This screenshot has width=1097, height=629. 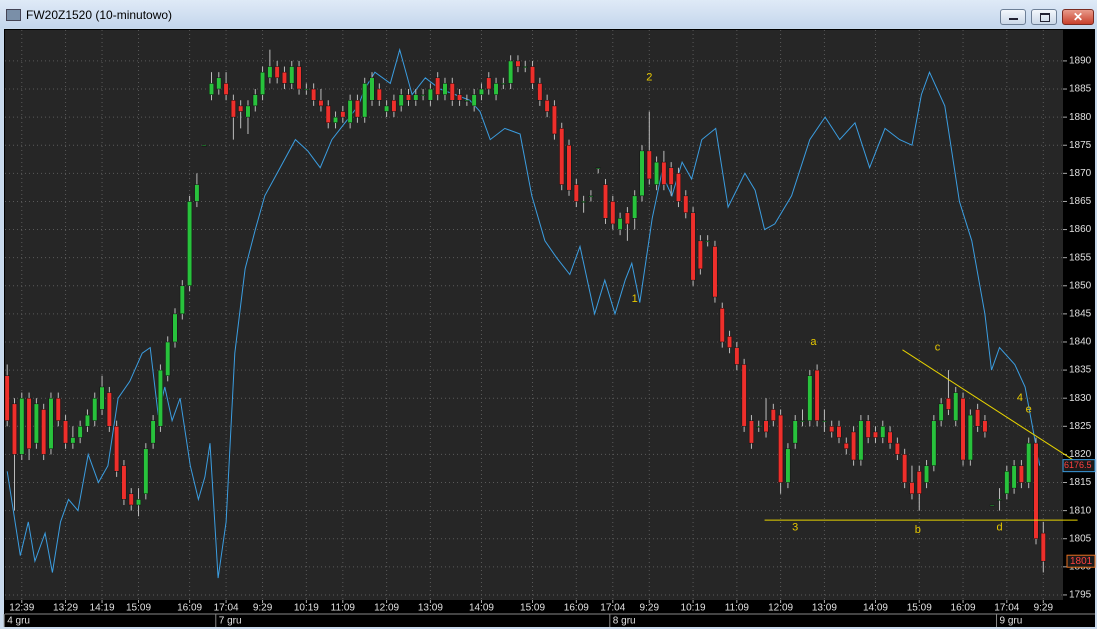 I want to click on last-price-label: 1801, so click(x=1081, y=561).